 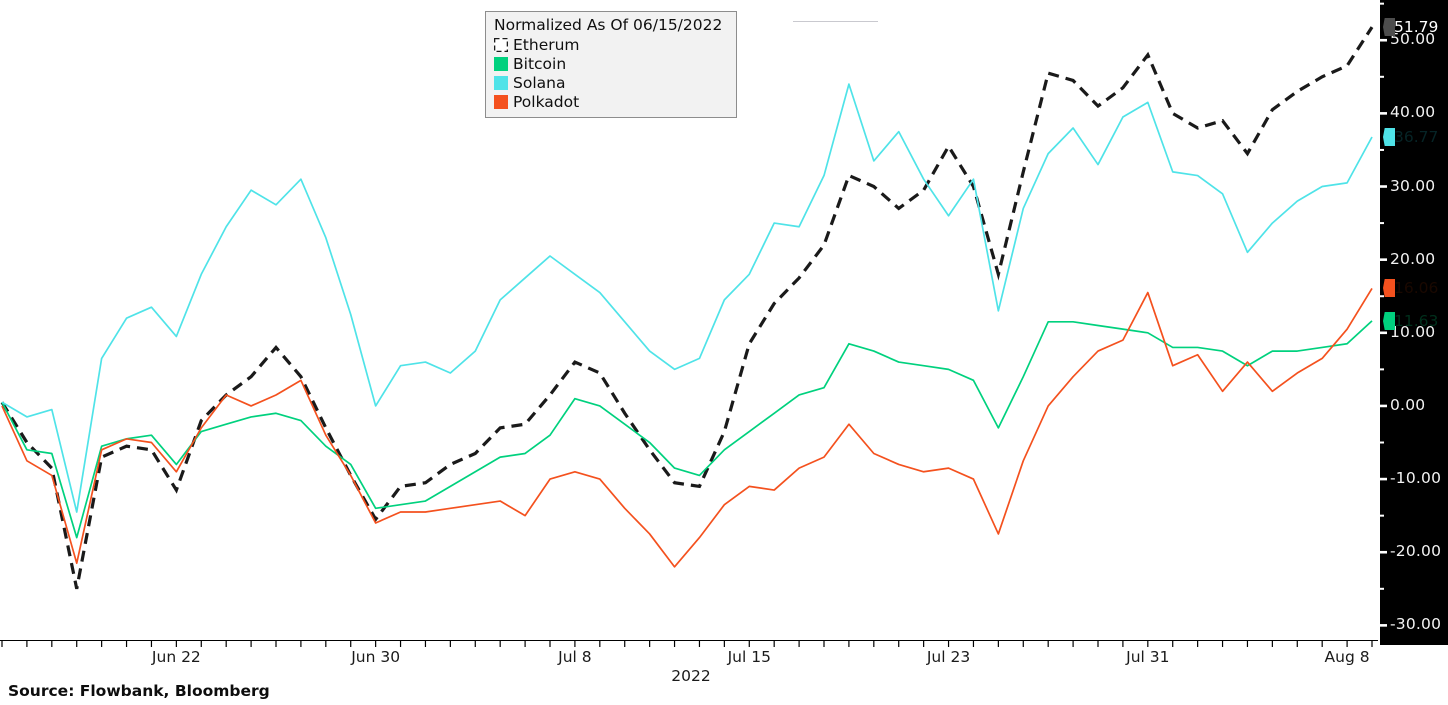 I want to click on x-tick-label: Jun 22, so click(x=176, y=657).